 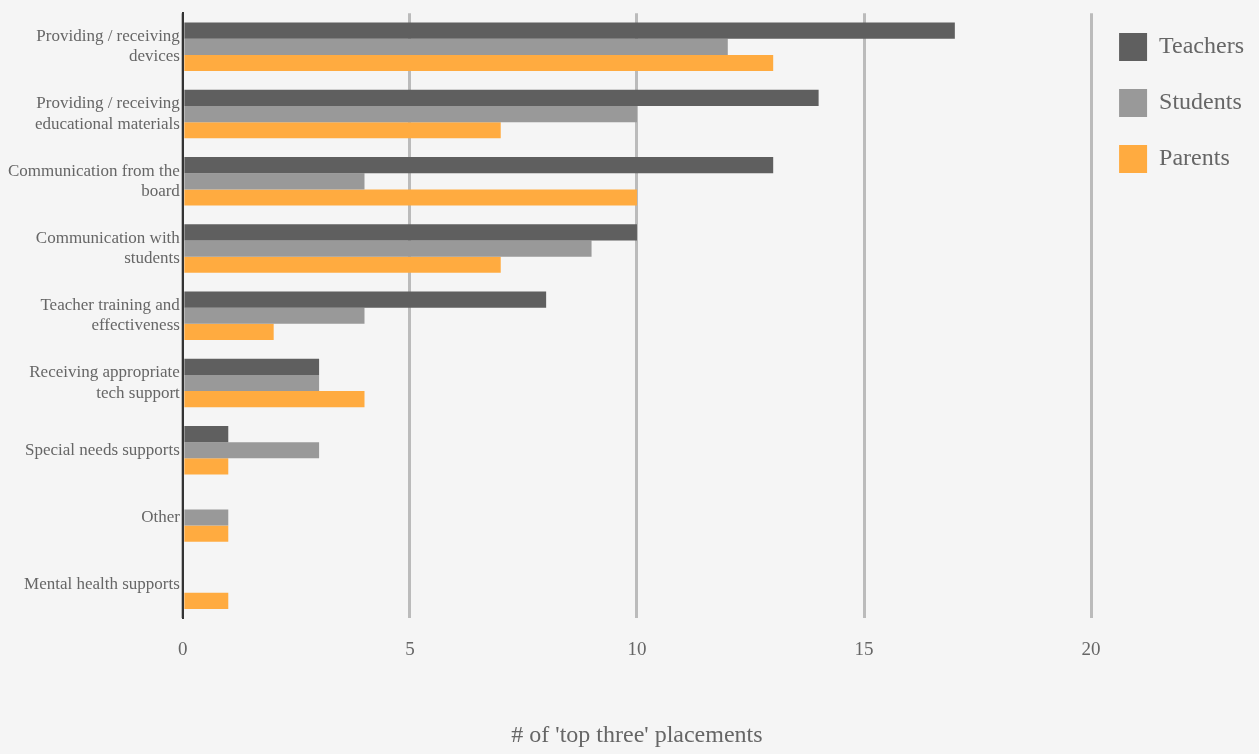 I want to click on x-axis-title: # of 'top three' placements, so click(x=637, y=733).